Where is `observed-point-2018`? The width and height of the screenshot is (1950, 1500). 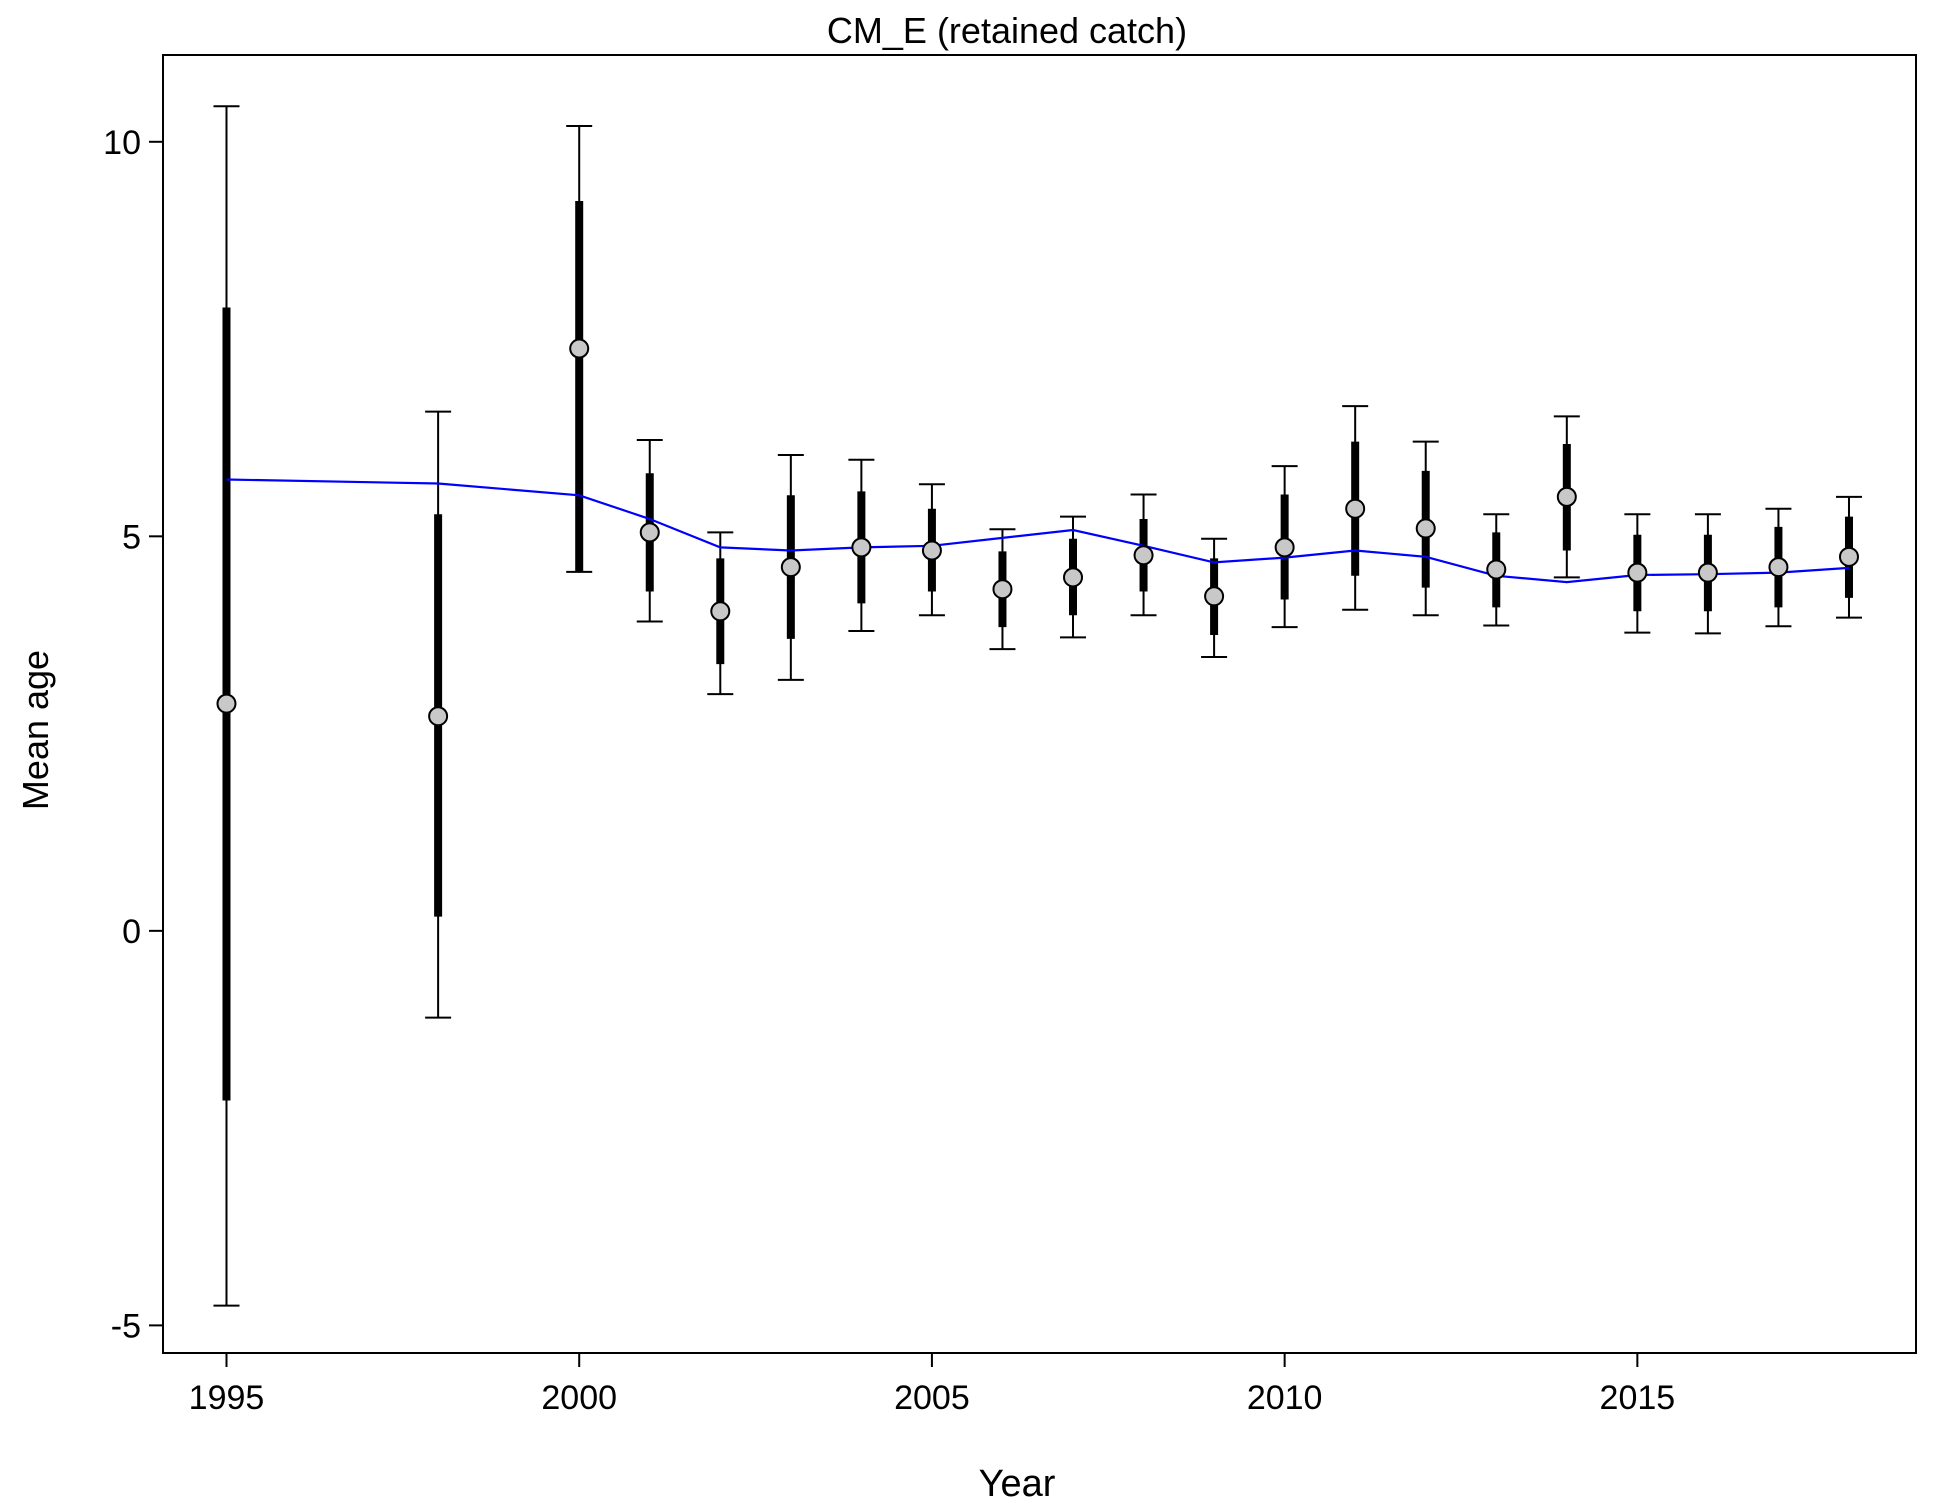
observed-point-2018 is located at coordinates (1848, 556).